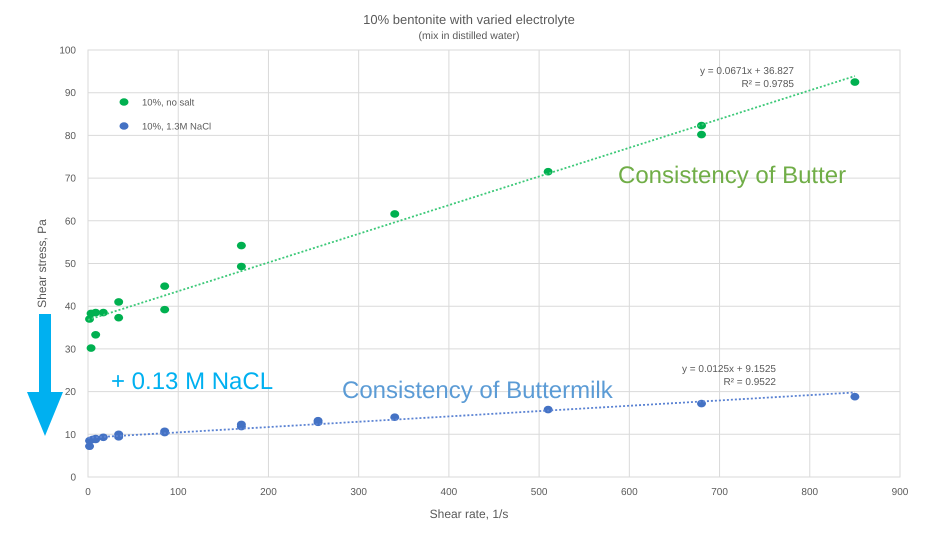 This screenshot has height=539, width=951. I want to click on x-tick-label: 300, so click(359, 492).